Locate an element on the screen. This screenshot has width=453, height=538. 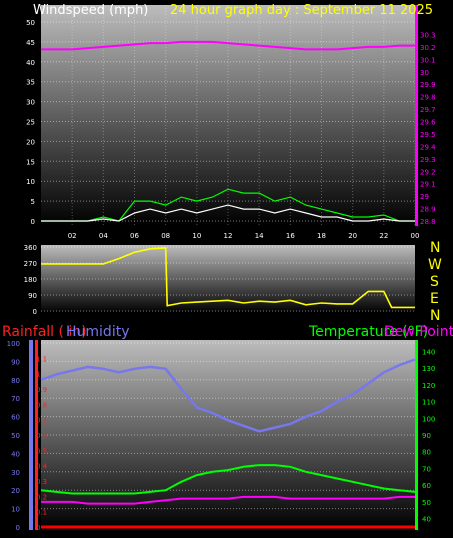
temp-y-tick: 50 is located at coordinates (426, 503).